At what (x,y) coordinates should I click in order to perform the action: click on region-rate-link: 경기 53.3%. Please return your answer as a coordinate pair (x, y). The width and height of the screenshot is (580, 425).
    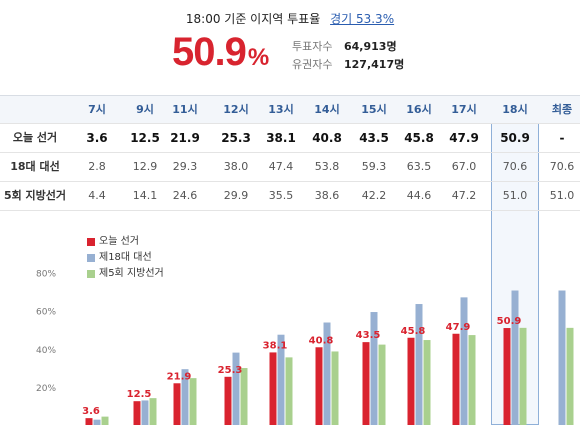
    Looking at the image, I should click on (362, 19).